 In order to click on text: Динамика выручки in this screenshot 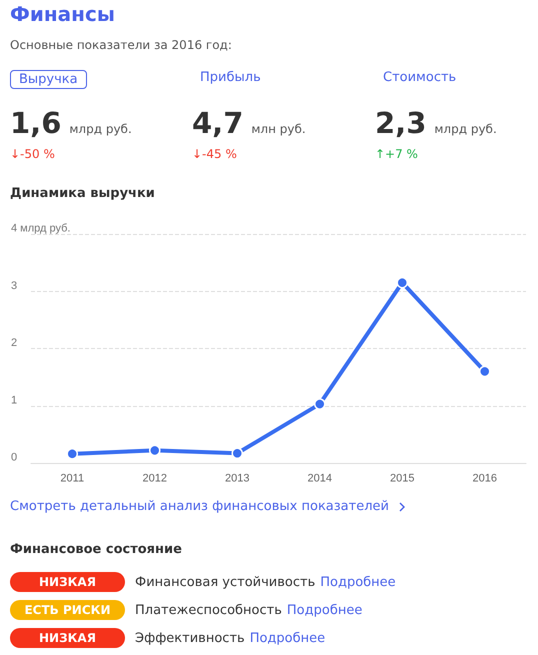, I will do `click(82, 193)`.